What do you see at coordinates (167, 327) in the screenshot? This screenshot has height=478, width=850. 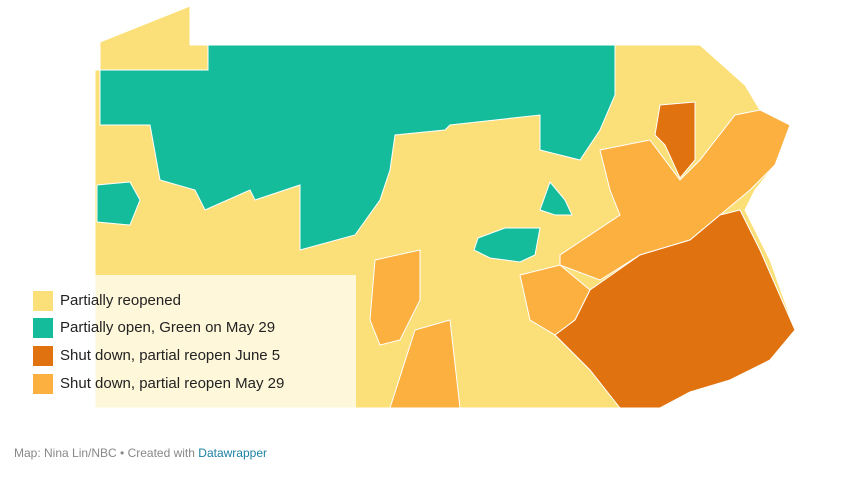 I see `legend-label: Partially open, Green on May 29` at bounding box center [167, 327].